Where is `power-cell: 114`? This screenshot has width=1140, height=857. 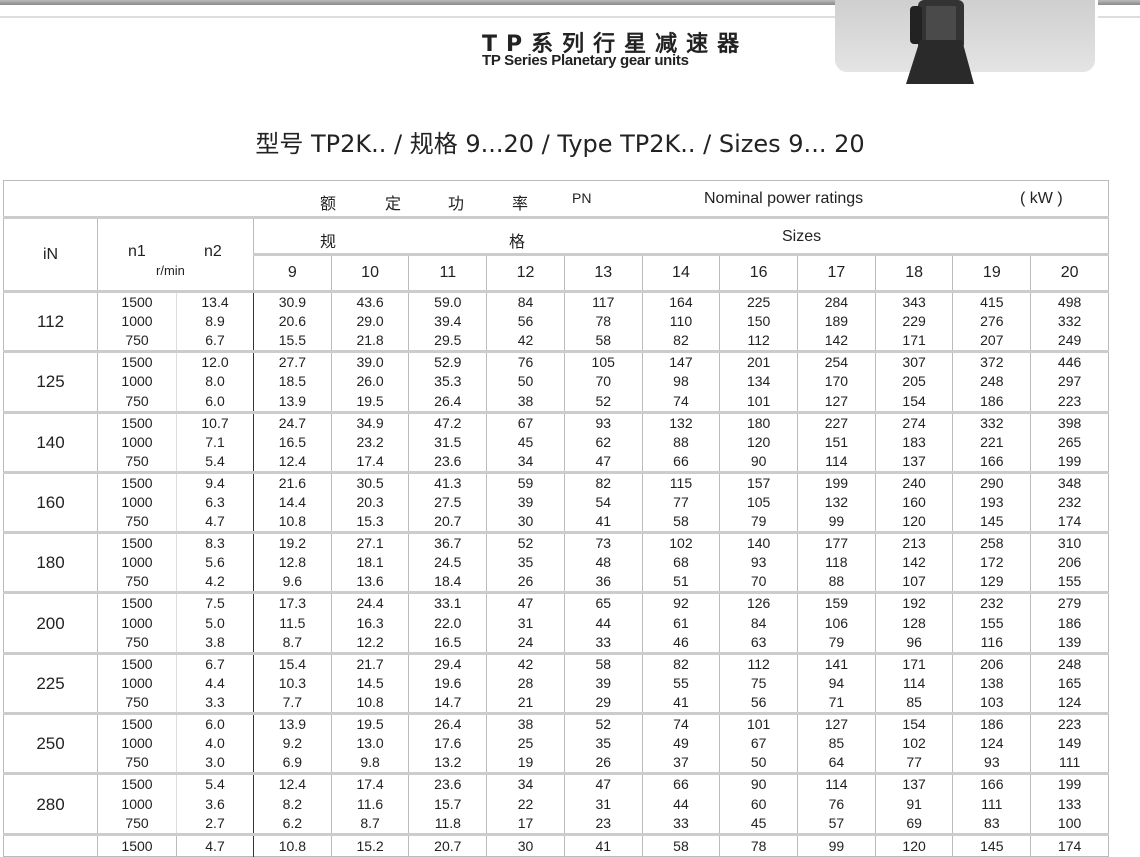
power-cell: 114 is located at coordinates (913, 683).